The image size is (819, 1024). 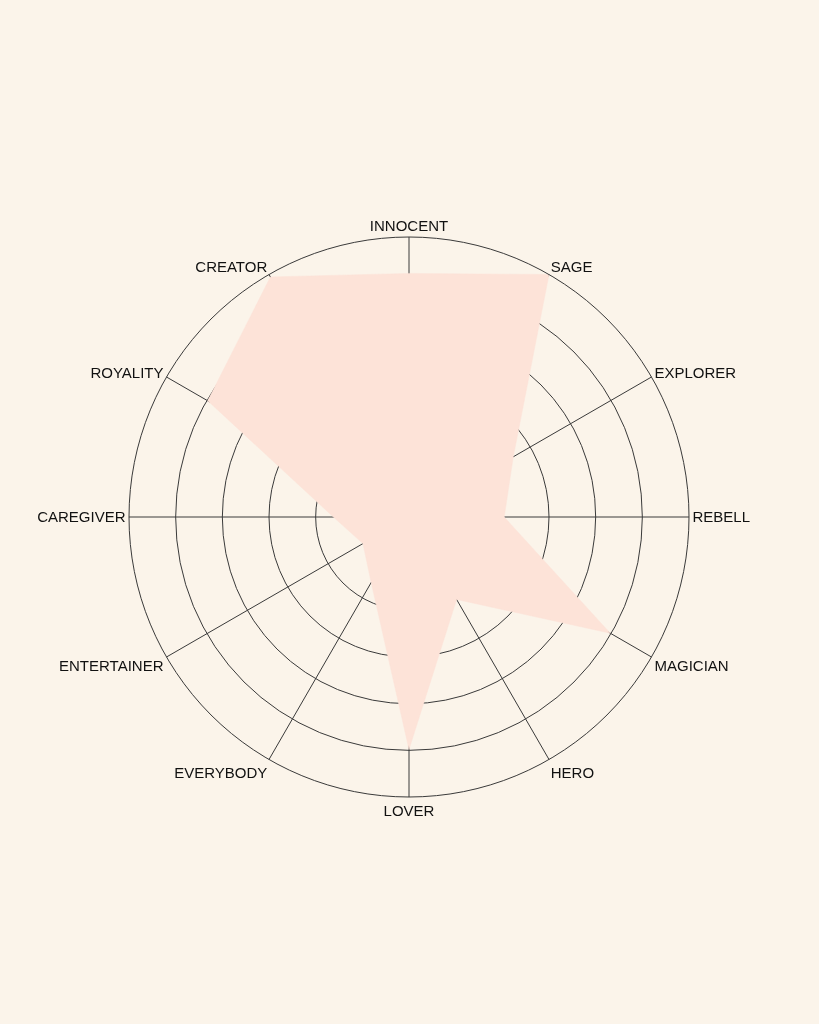 What do you see at coordinates (409, 810) in the screenshot?
I see `spoke-label: LOVER` at bounding box center [409, 810].